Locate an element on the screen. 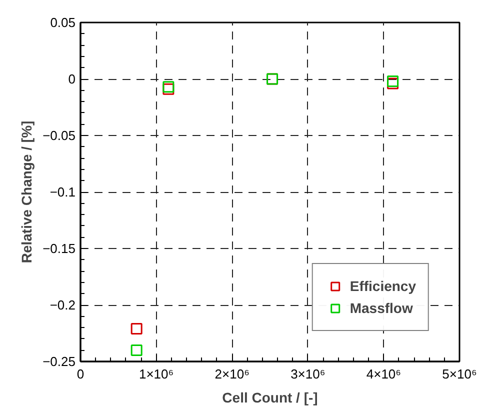 The height and width of the screenshot is (408, 481). x-axis-title: Cell Count / [-] is located at coordinates (270, 398).